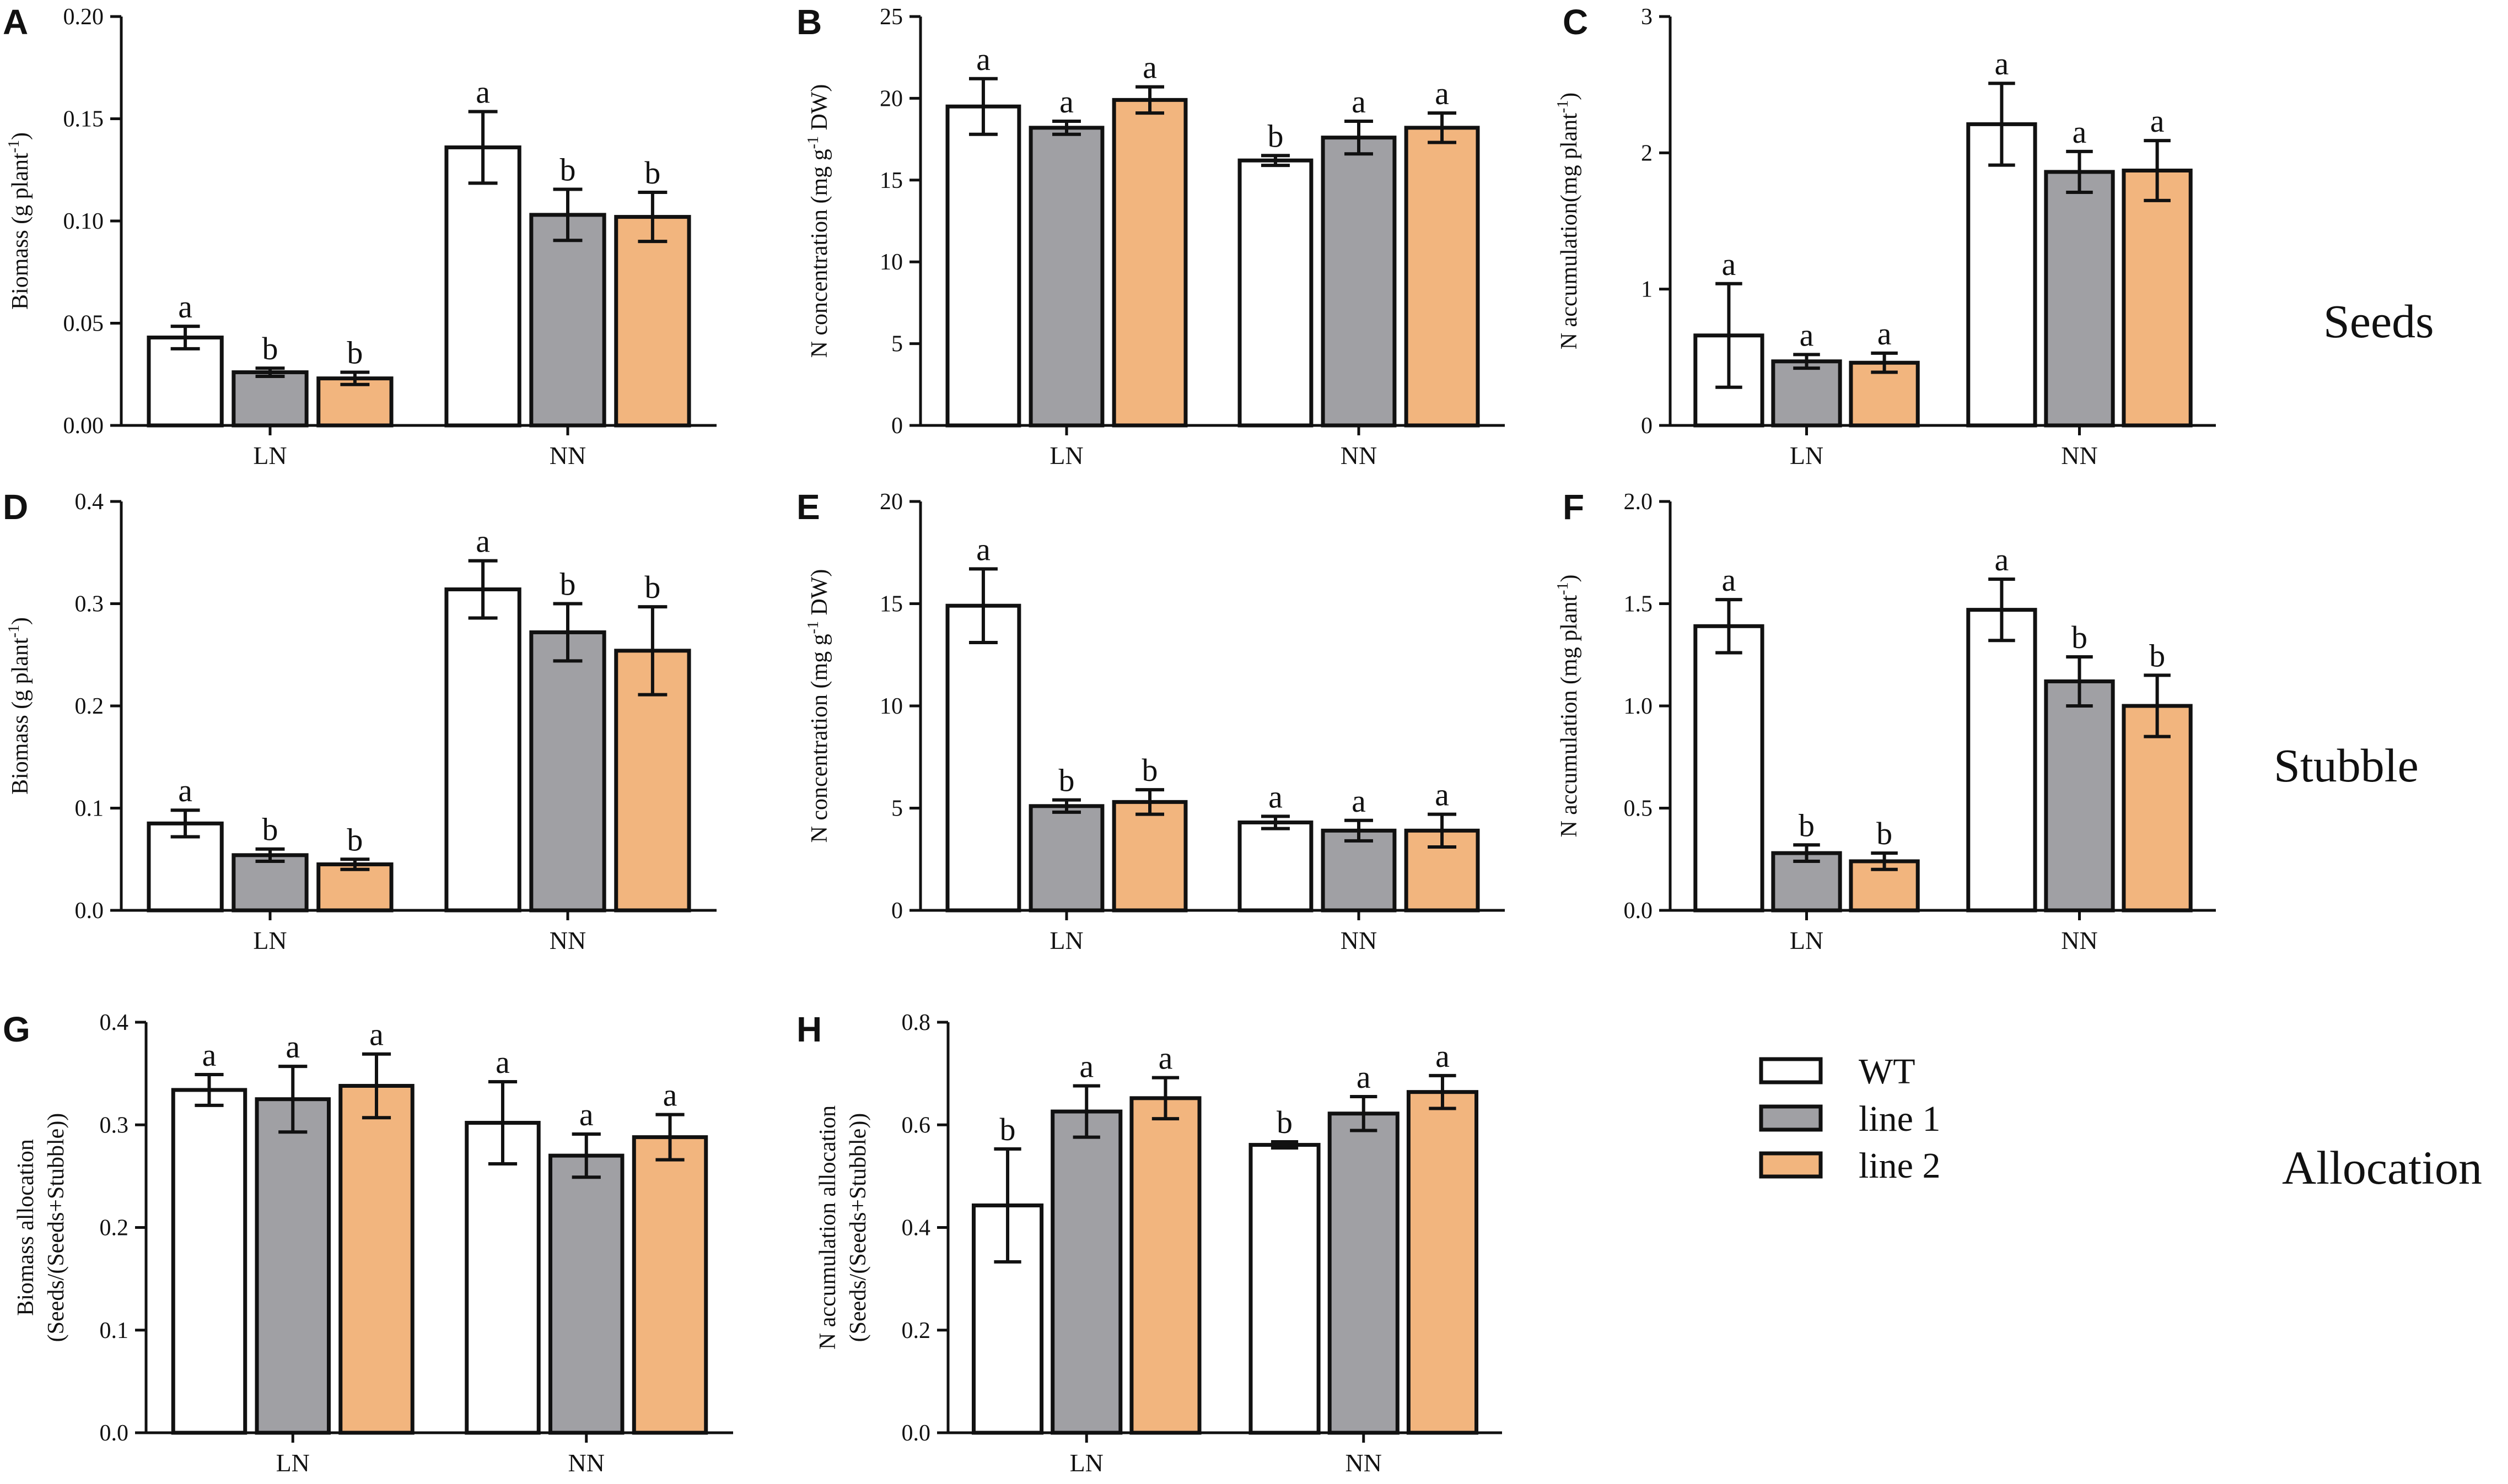  I want to click on y-axis-title-superscript-e: -1, so click(813, 627).